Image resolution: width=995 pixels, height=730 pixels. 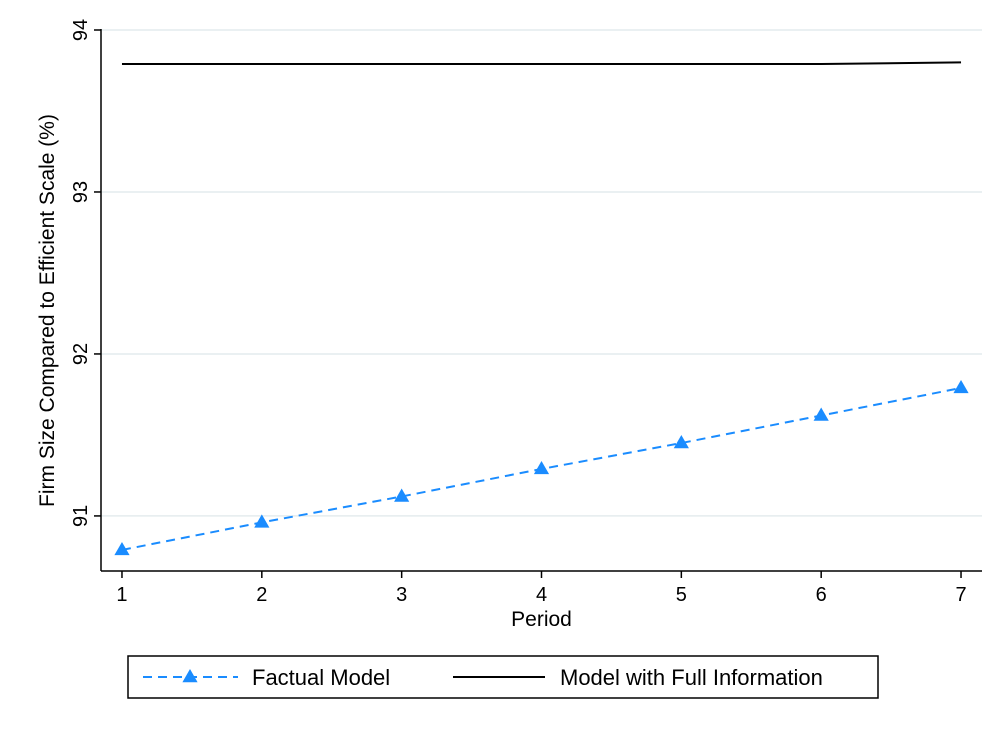 What do you see at coordinates (960, 595) in the screenshot?
I see `x-tick-label-7: 7` at bounding box center [960, 595].